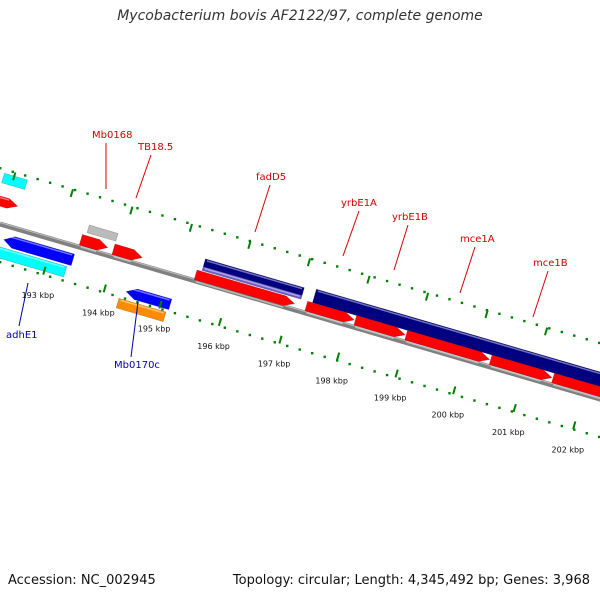 This screenshot has width=600, height=600. Describe the element at coordinates (550, 263) in the screenshot. I see `gene-label: mce1B` at that location.